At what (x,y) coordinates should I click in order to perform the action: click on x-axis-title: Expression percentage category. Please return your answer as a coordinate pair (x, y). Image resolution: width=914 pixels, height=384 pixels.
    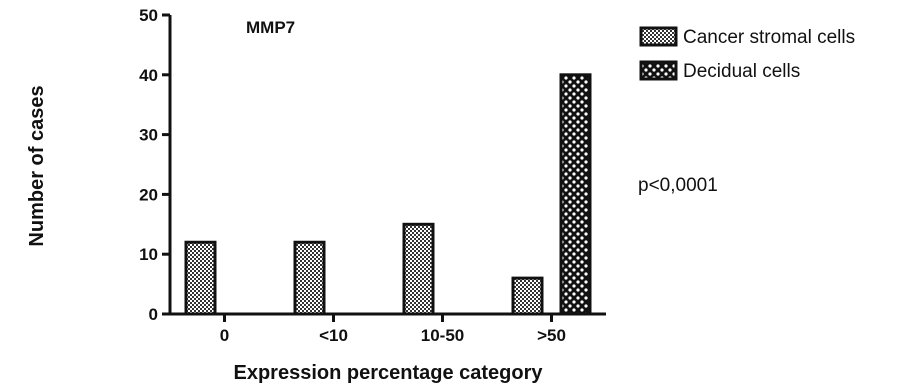
    Looking at the image, I should click on (388, 373).